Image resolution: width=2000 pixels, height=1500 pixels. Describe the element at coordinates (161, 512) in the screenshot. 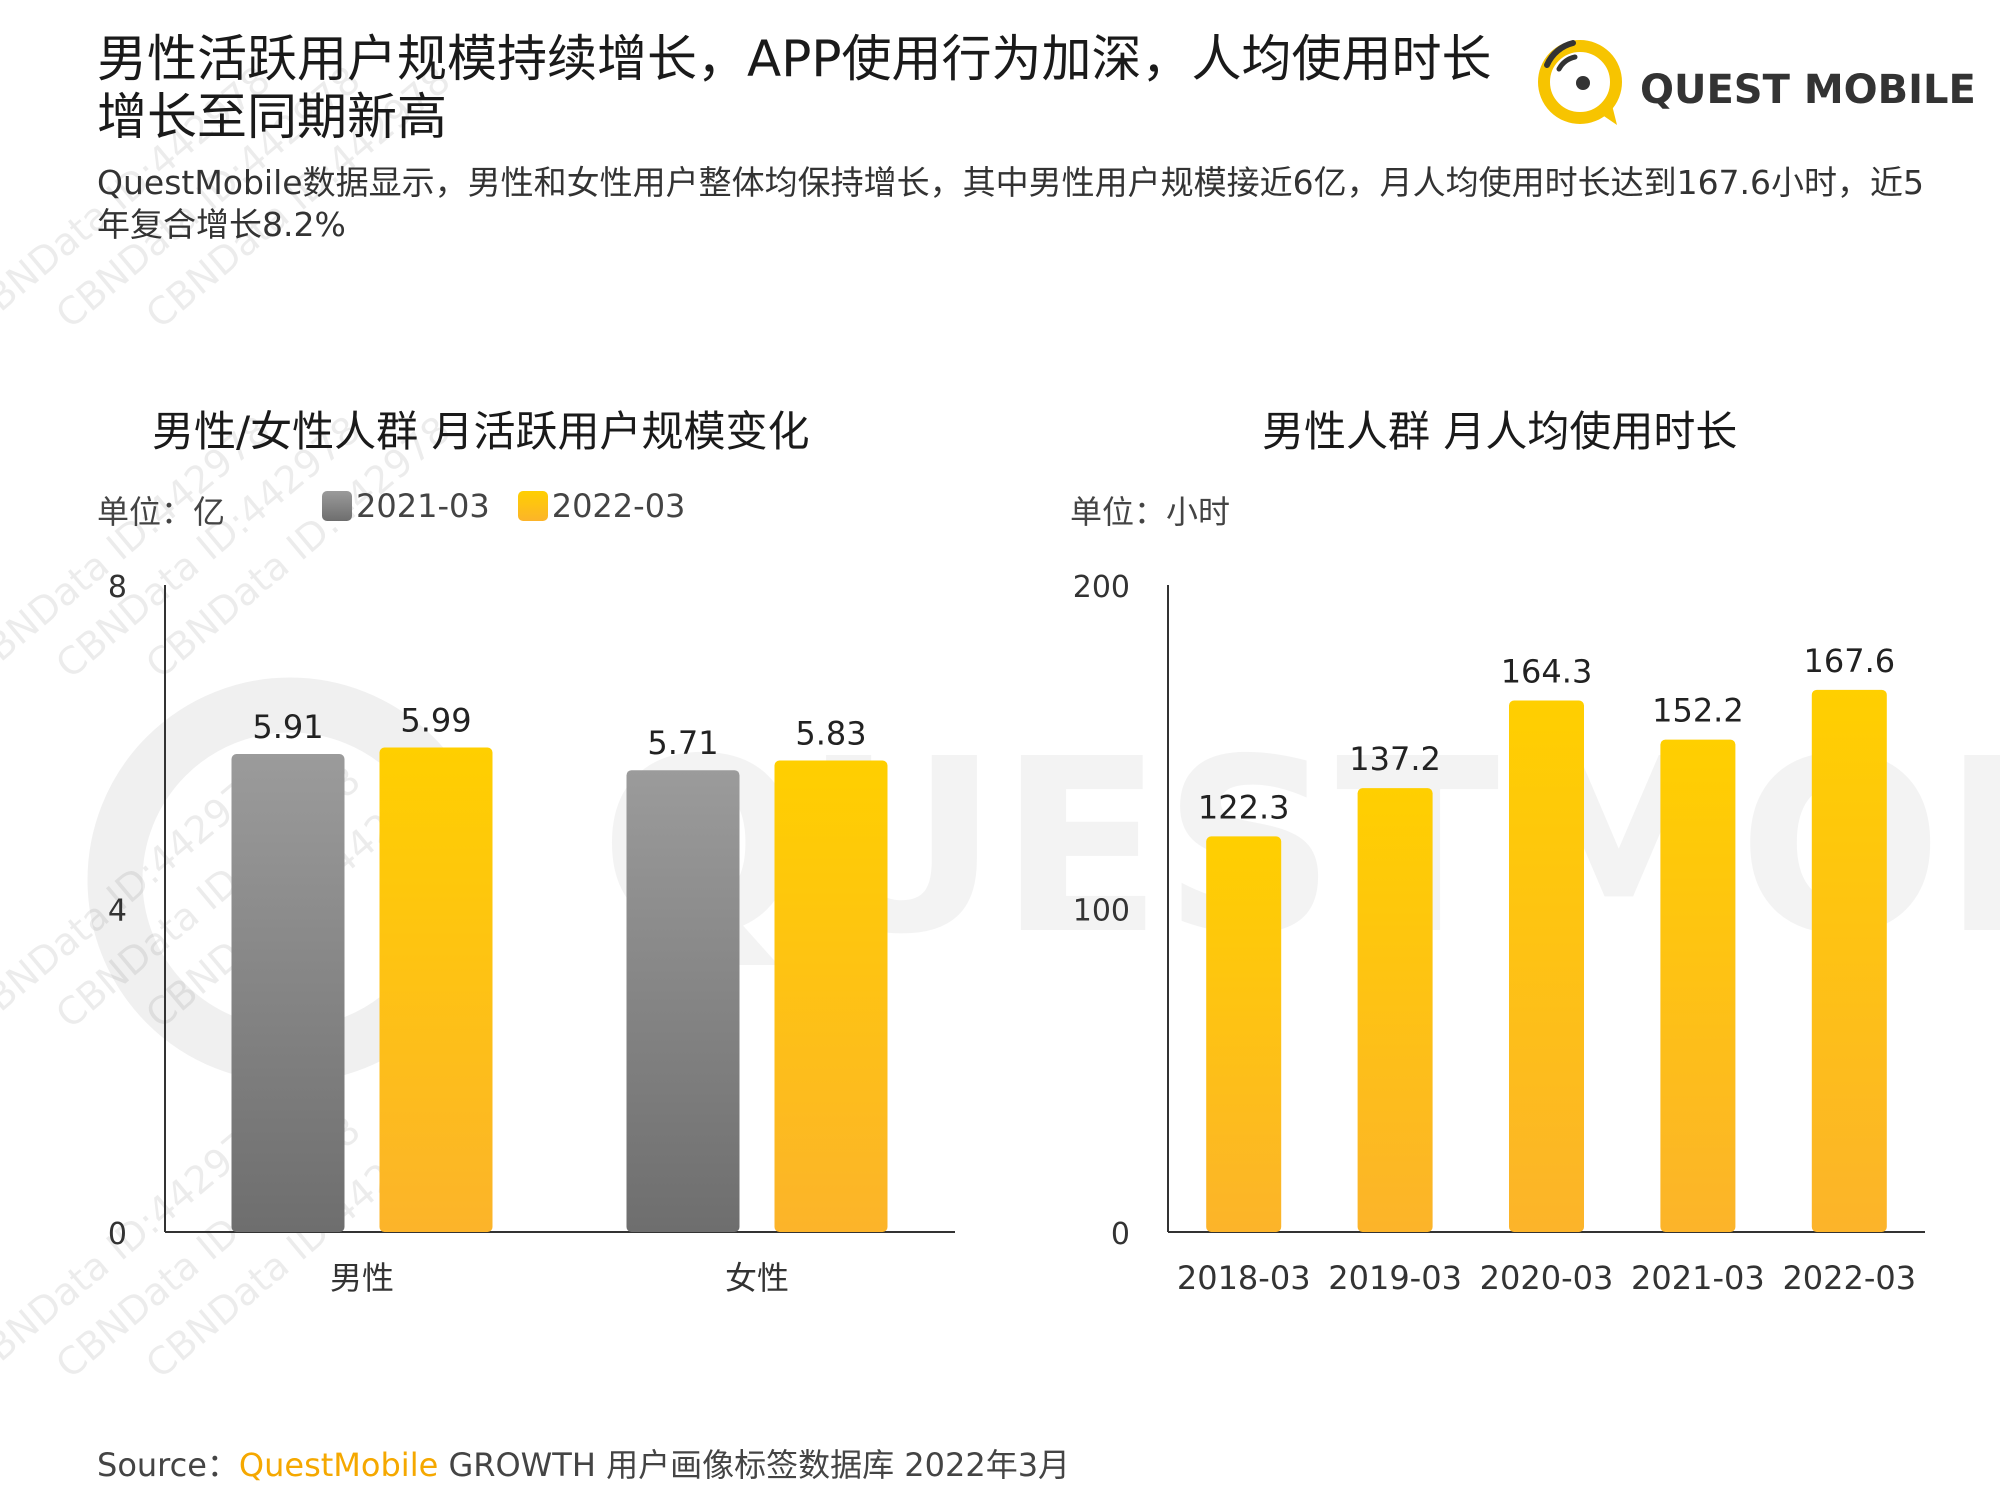

I see `chart1-unit: 单位：亿` at that location.